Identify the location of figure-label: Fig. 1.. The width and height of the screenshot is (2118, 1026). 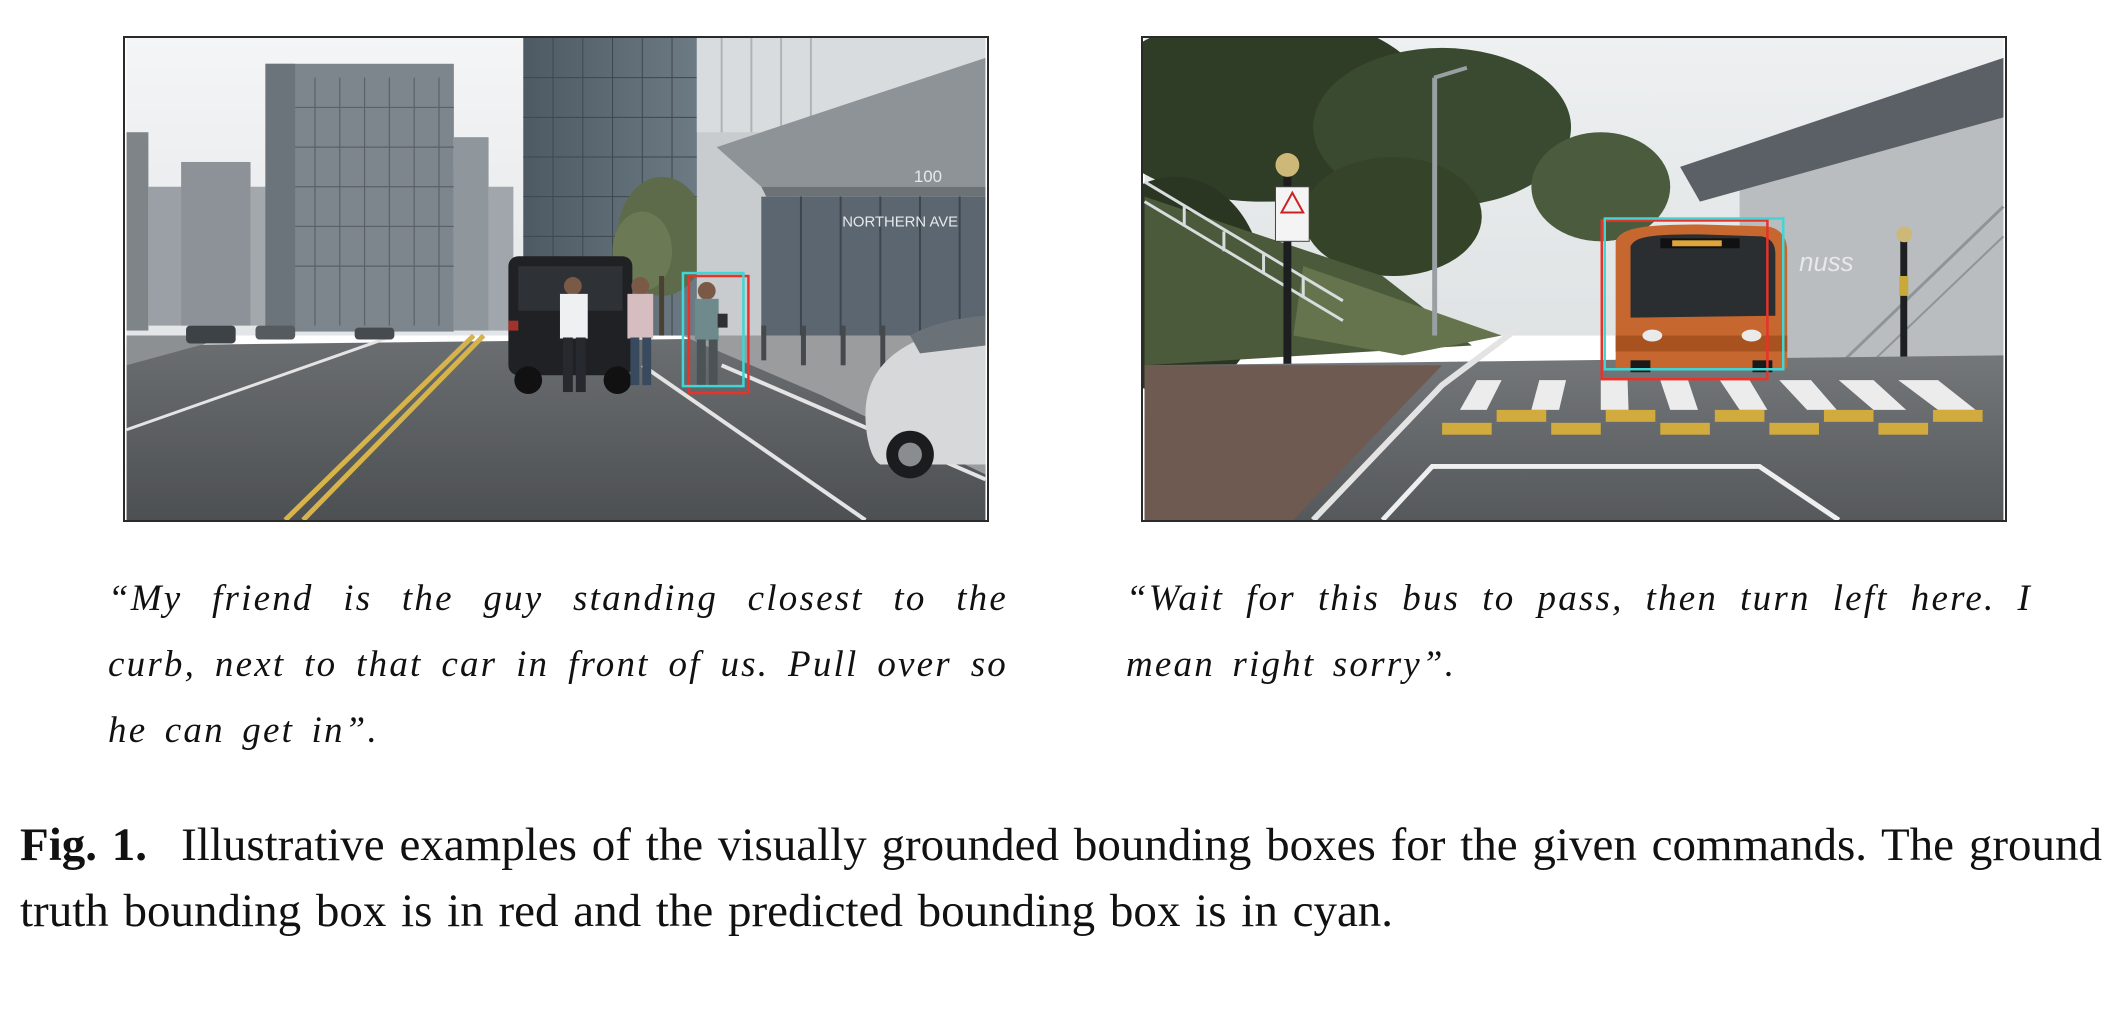
(84, 845).